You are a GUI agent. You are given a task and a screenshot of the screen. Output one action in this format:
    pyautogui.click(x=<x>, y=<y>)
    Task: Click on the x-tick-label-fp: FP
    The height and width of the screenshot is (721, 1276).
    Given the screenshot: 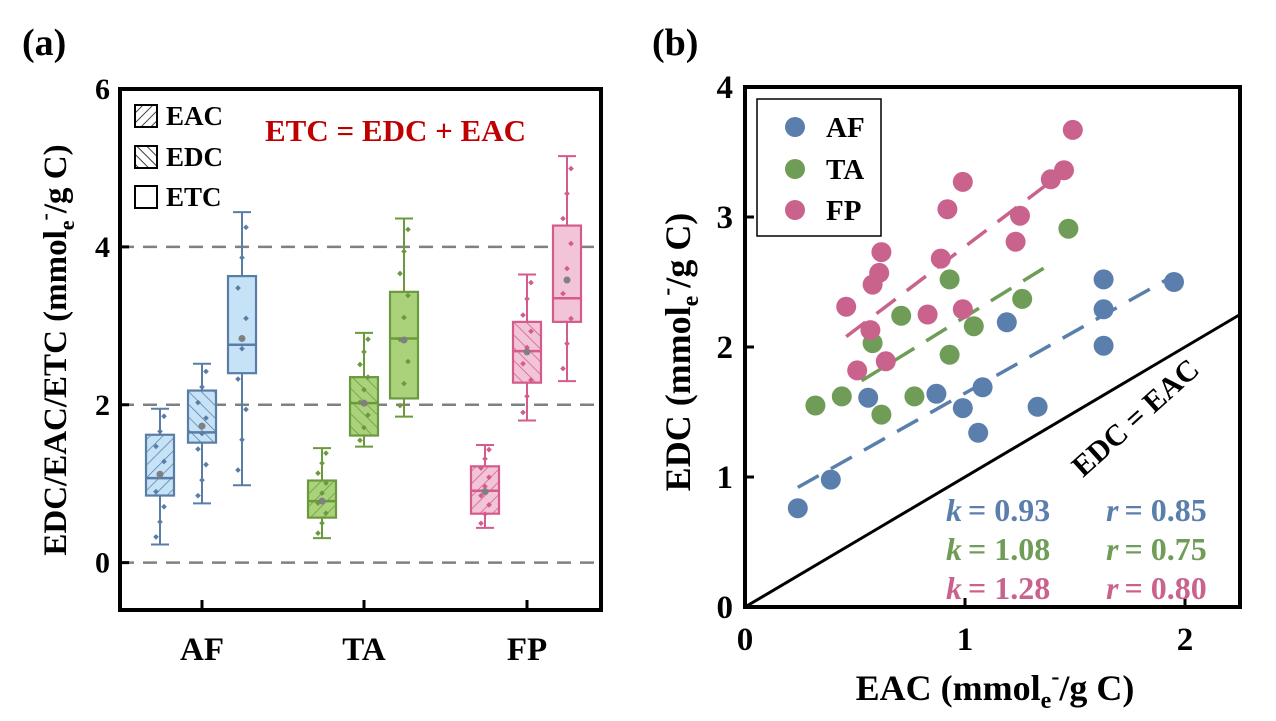 What is the action you would take?
    pyautogui.click(x=527, y=650)
    